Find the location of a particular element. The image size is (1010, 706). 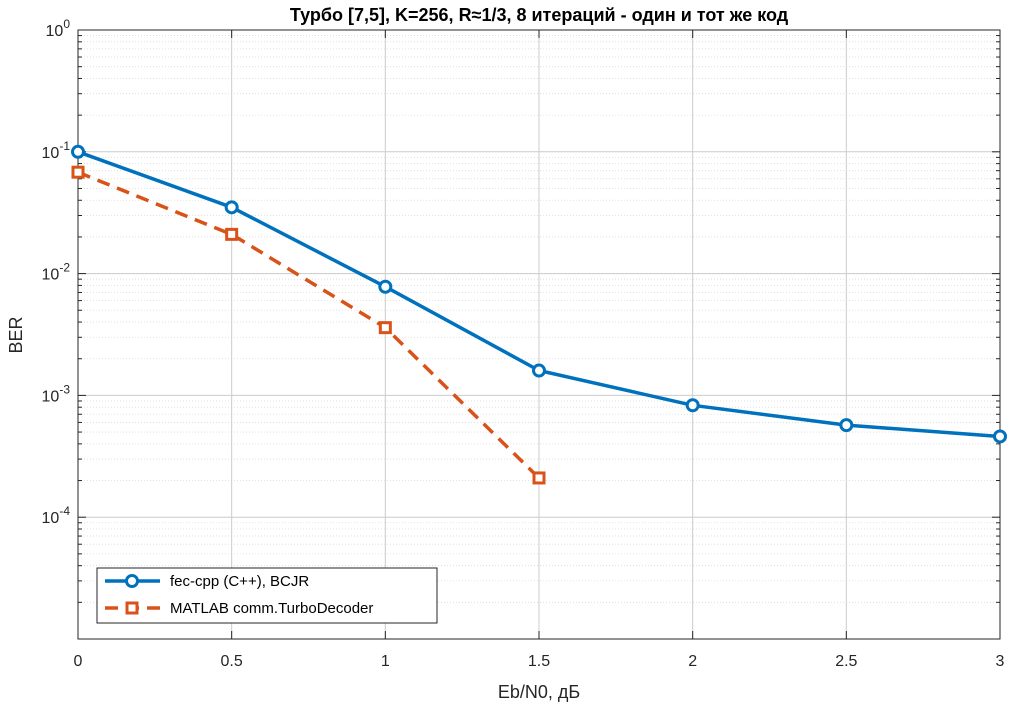

legend-label-matlab: MATLAB comm.TurboDecoder is located at coordinates (271, 608).